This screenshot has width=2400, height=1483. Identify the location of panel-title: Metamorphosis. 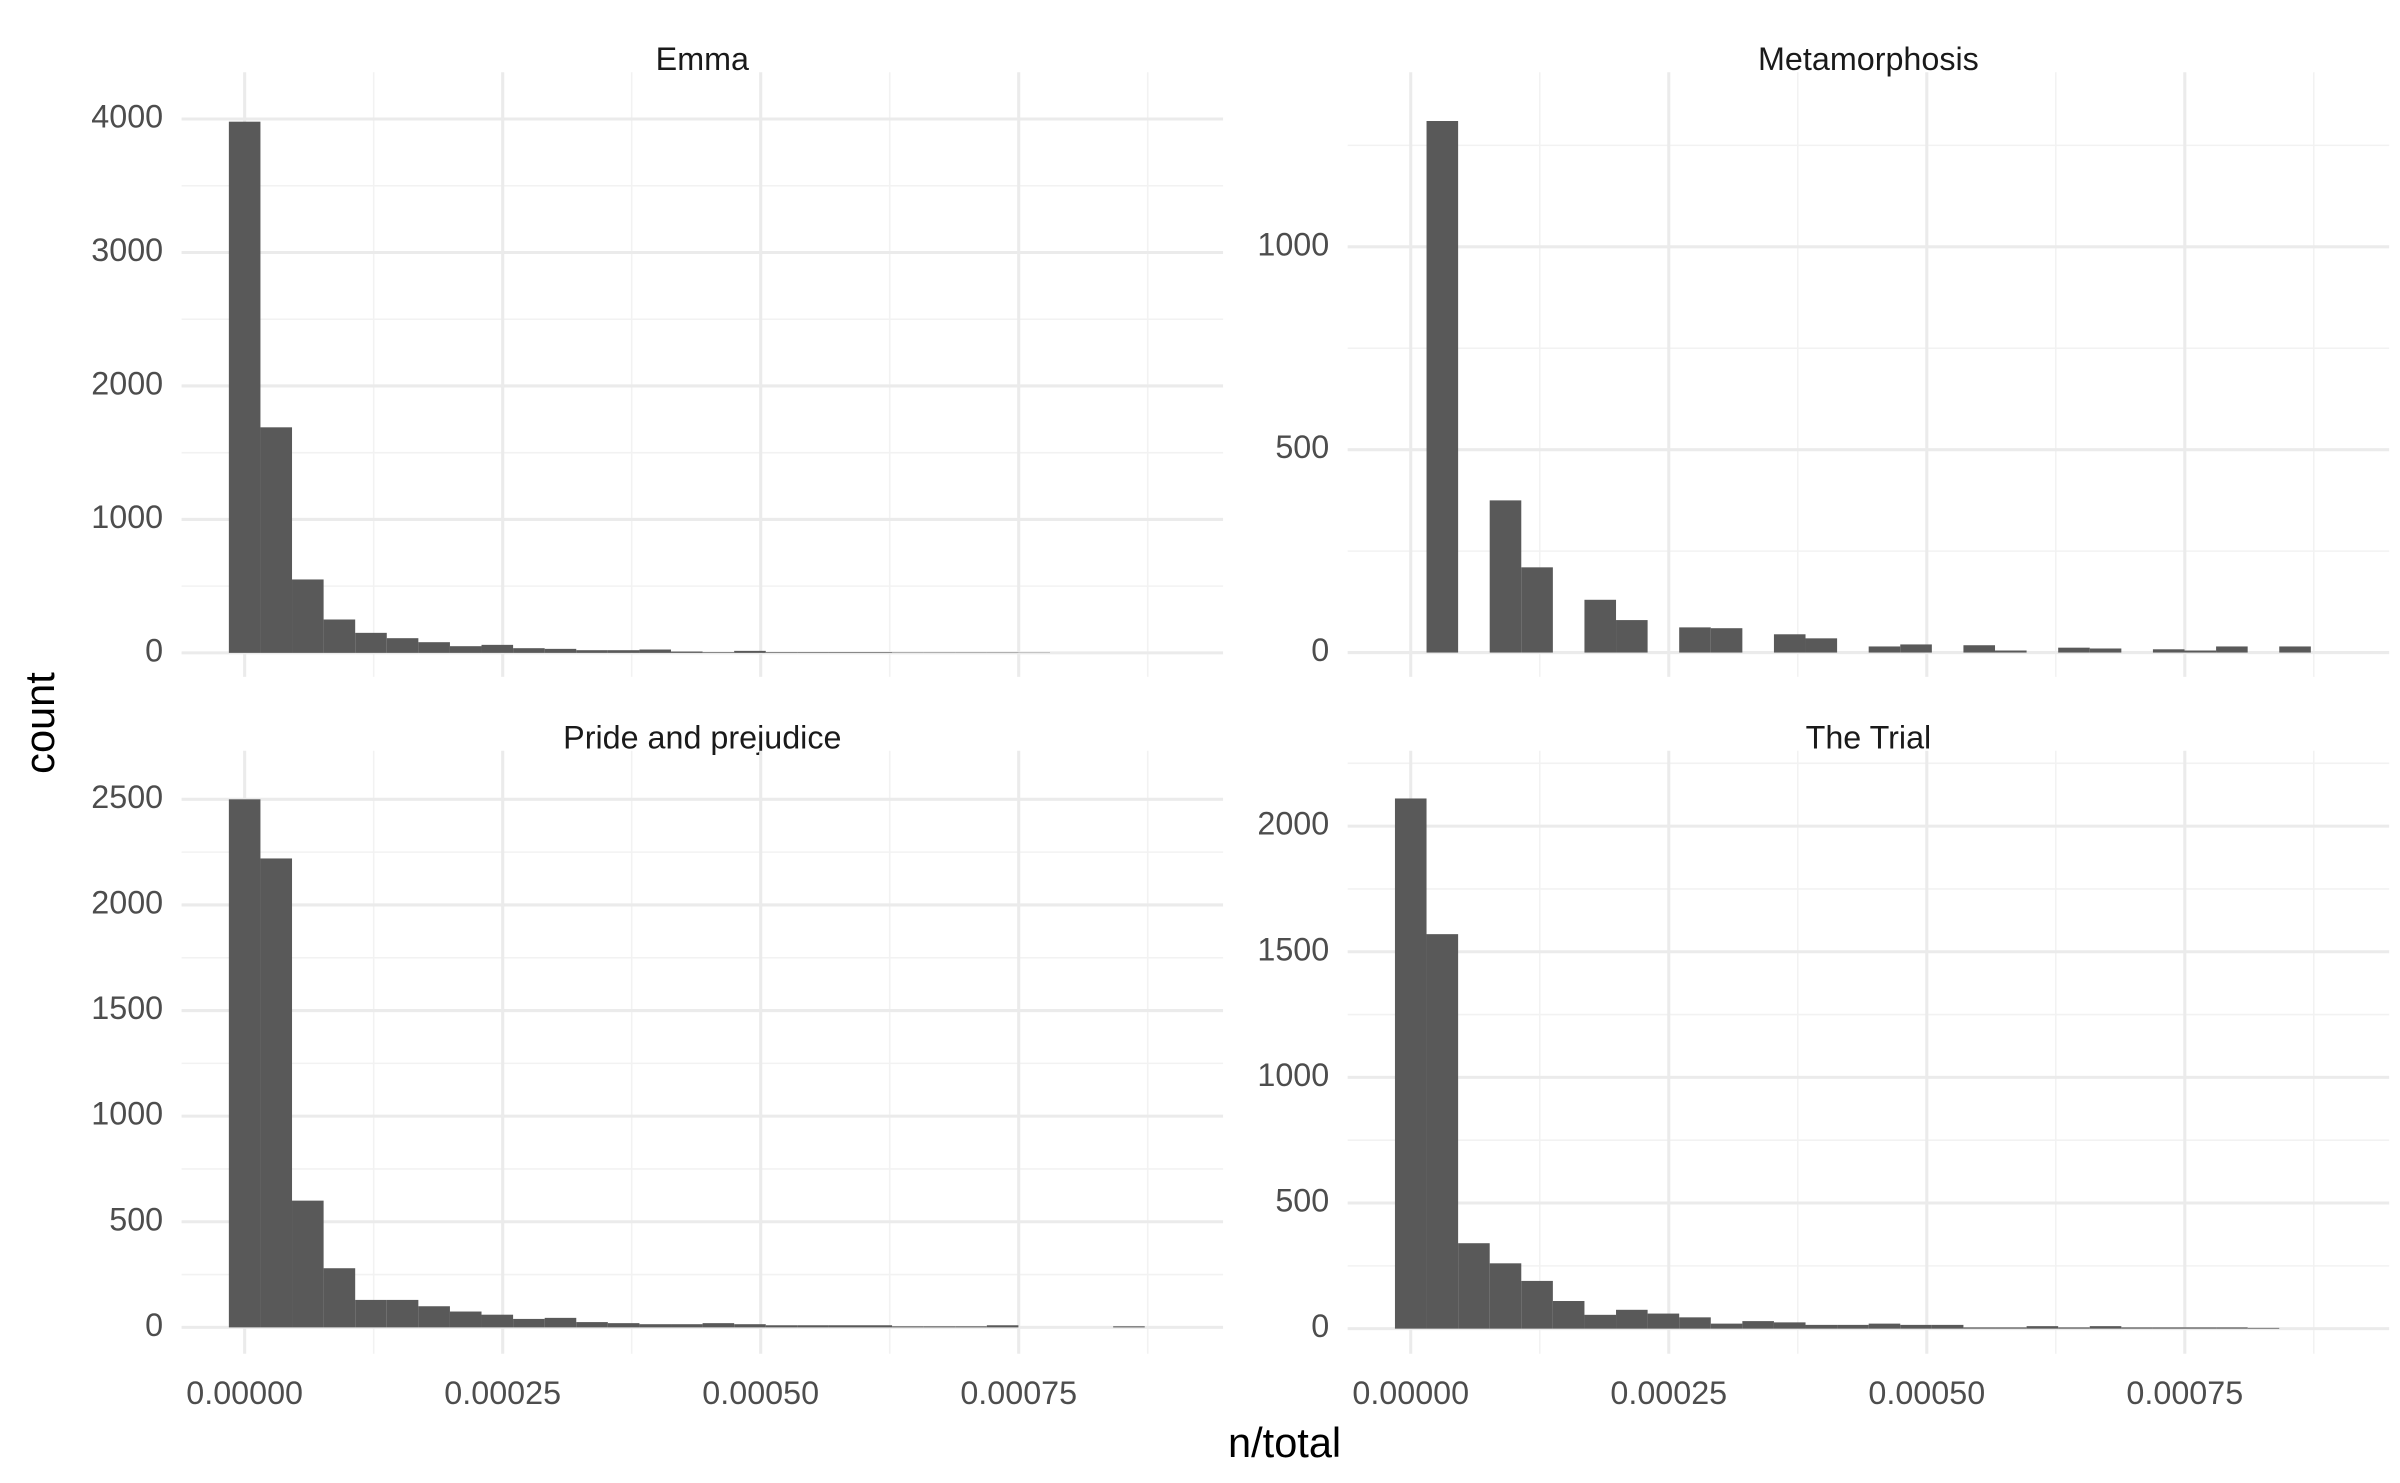
(1868, 59).